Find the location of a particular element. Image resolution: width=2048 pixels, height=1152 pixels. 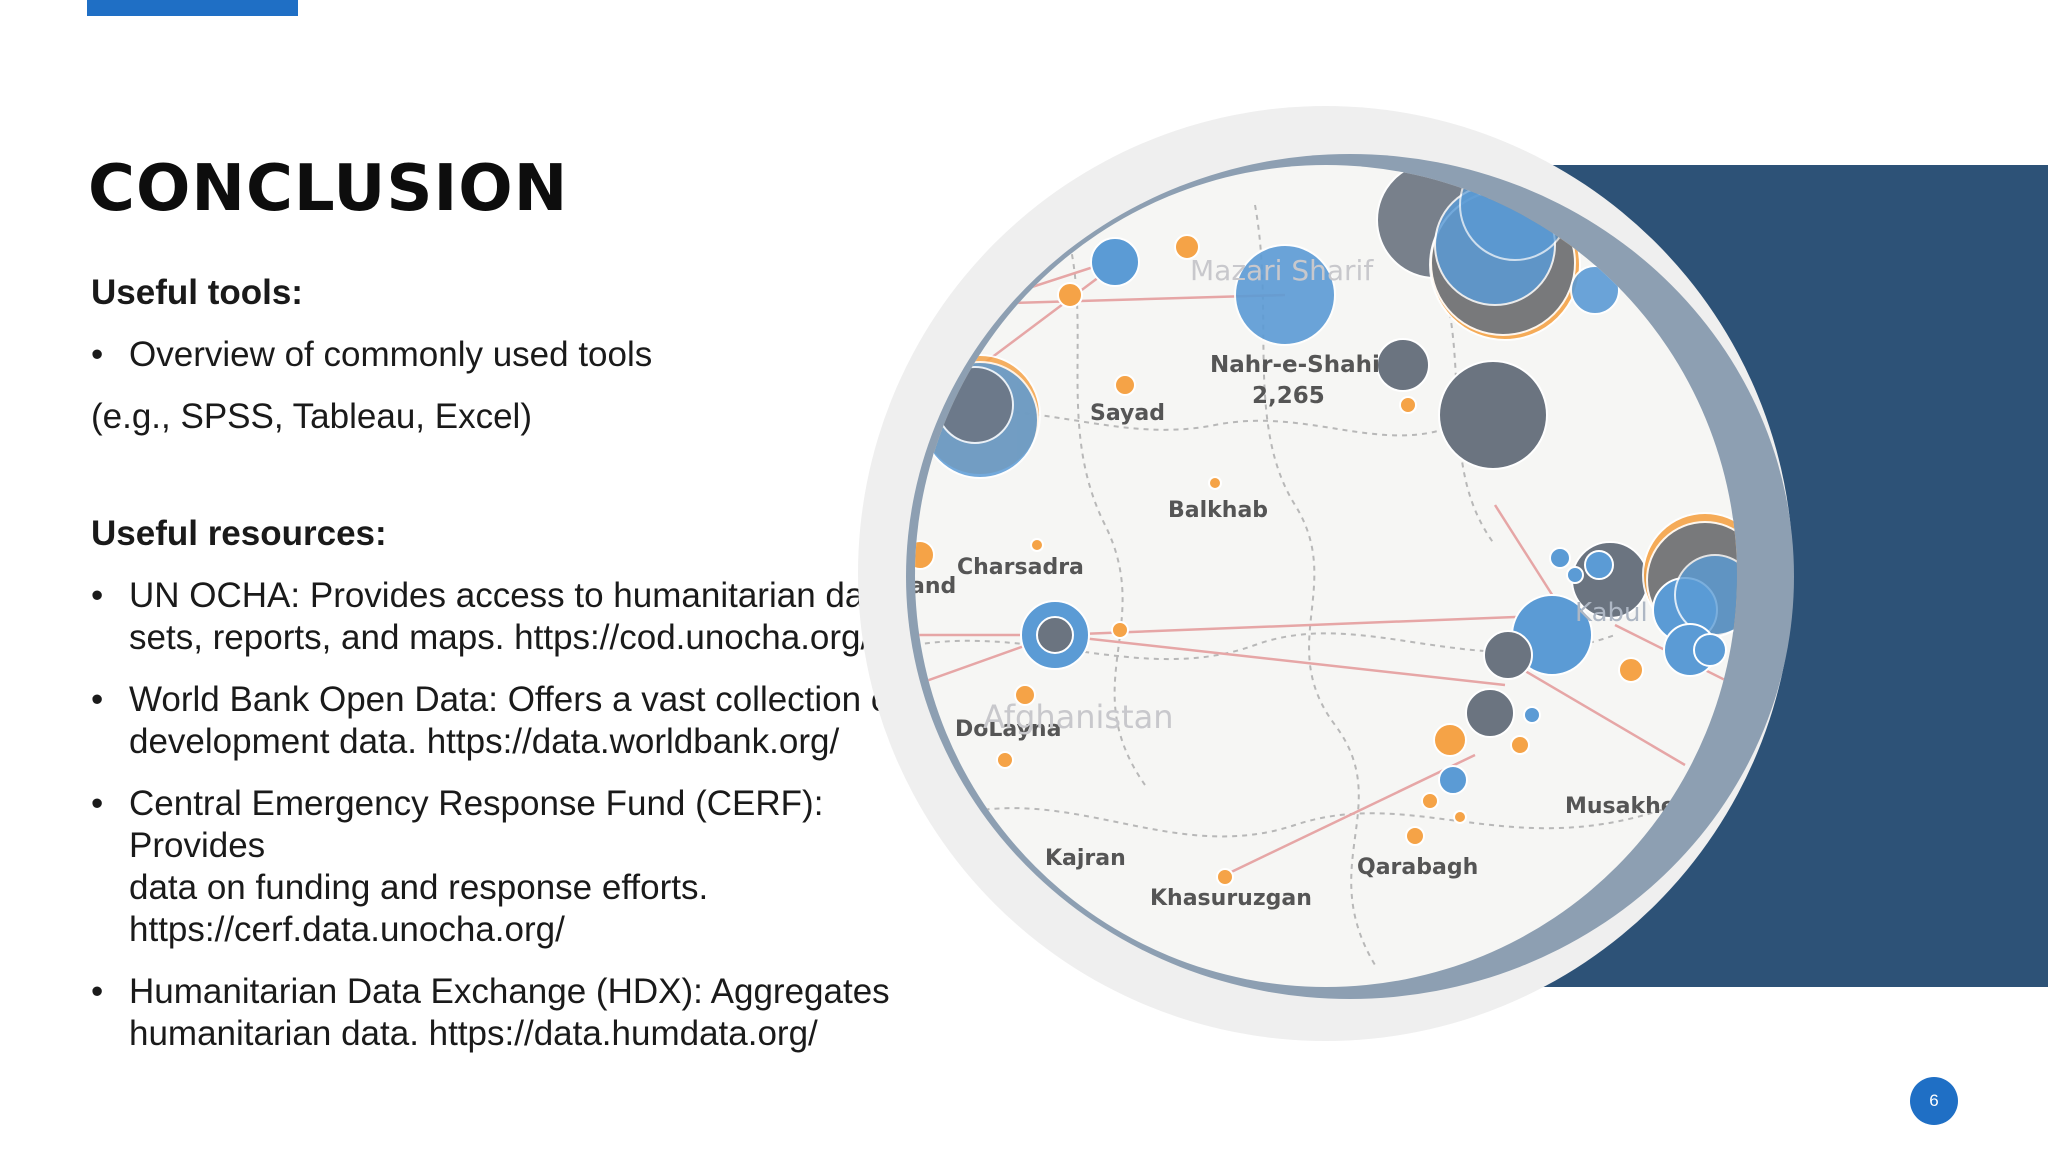

page-number-badge: 6 is located at coordinates (1934, 1101).